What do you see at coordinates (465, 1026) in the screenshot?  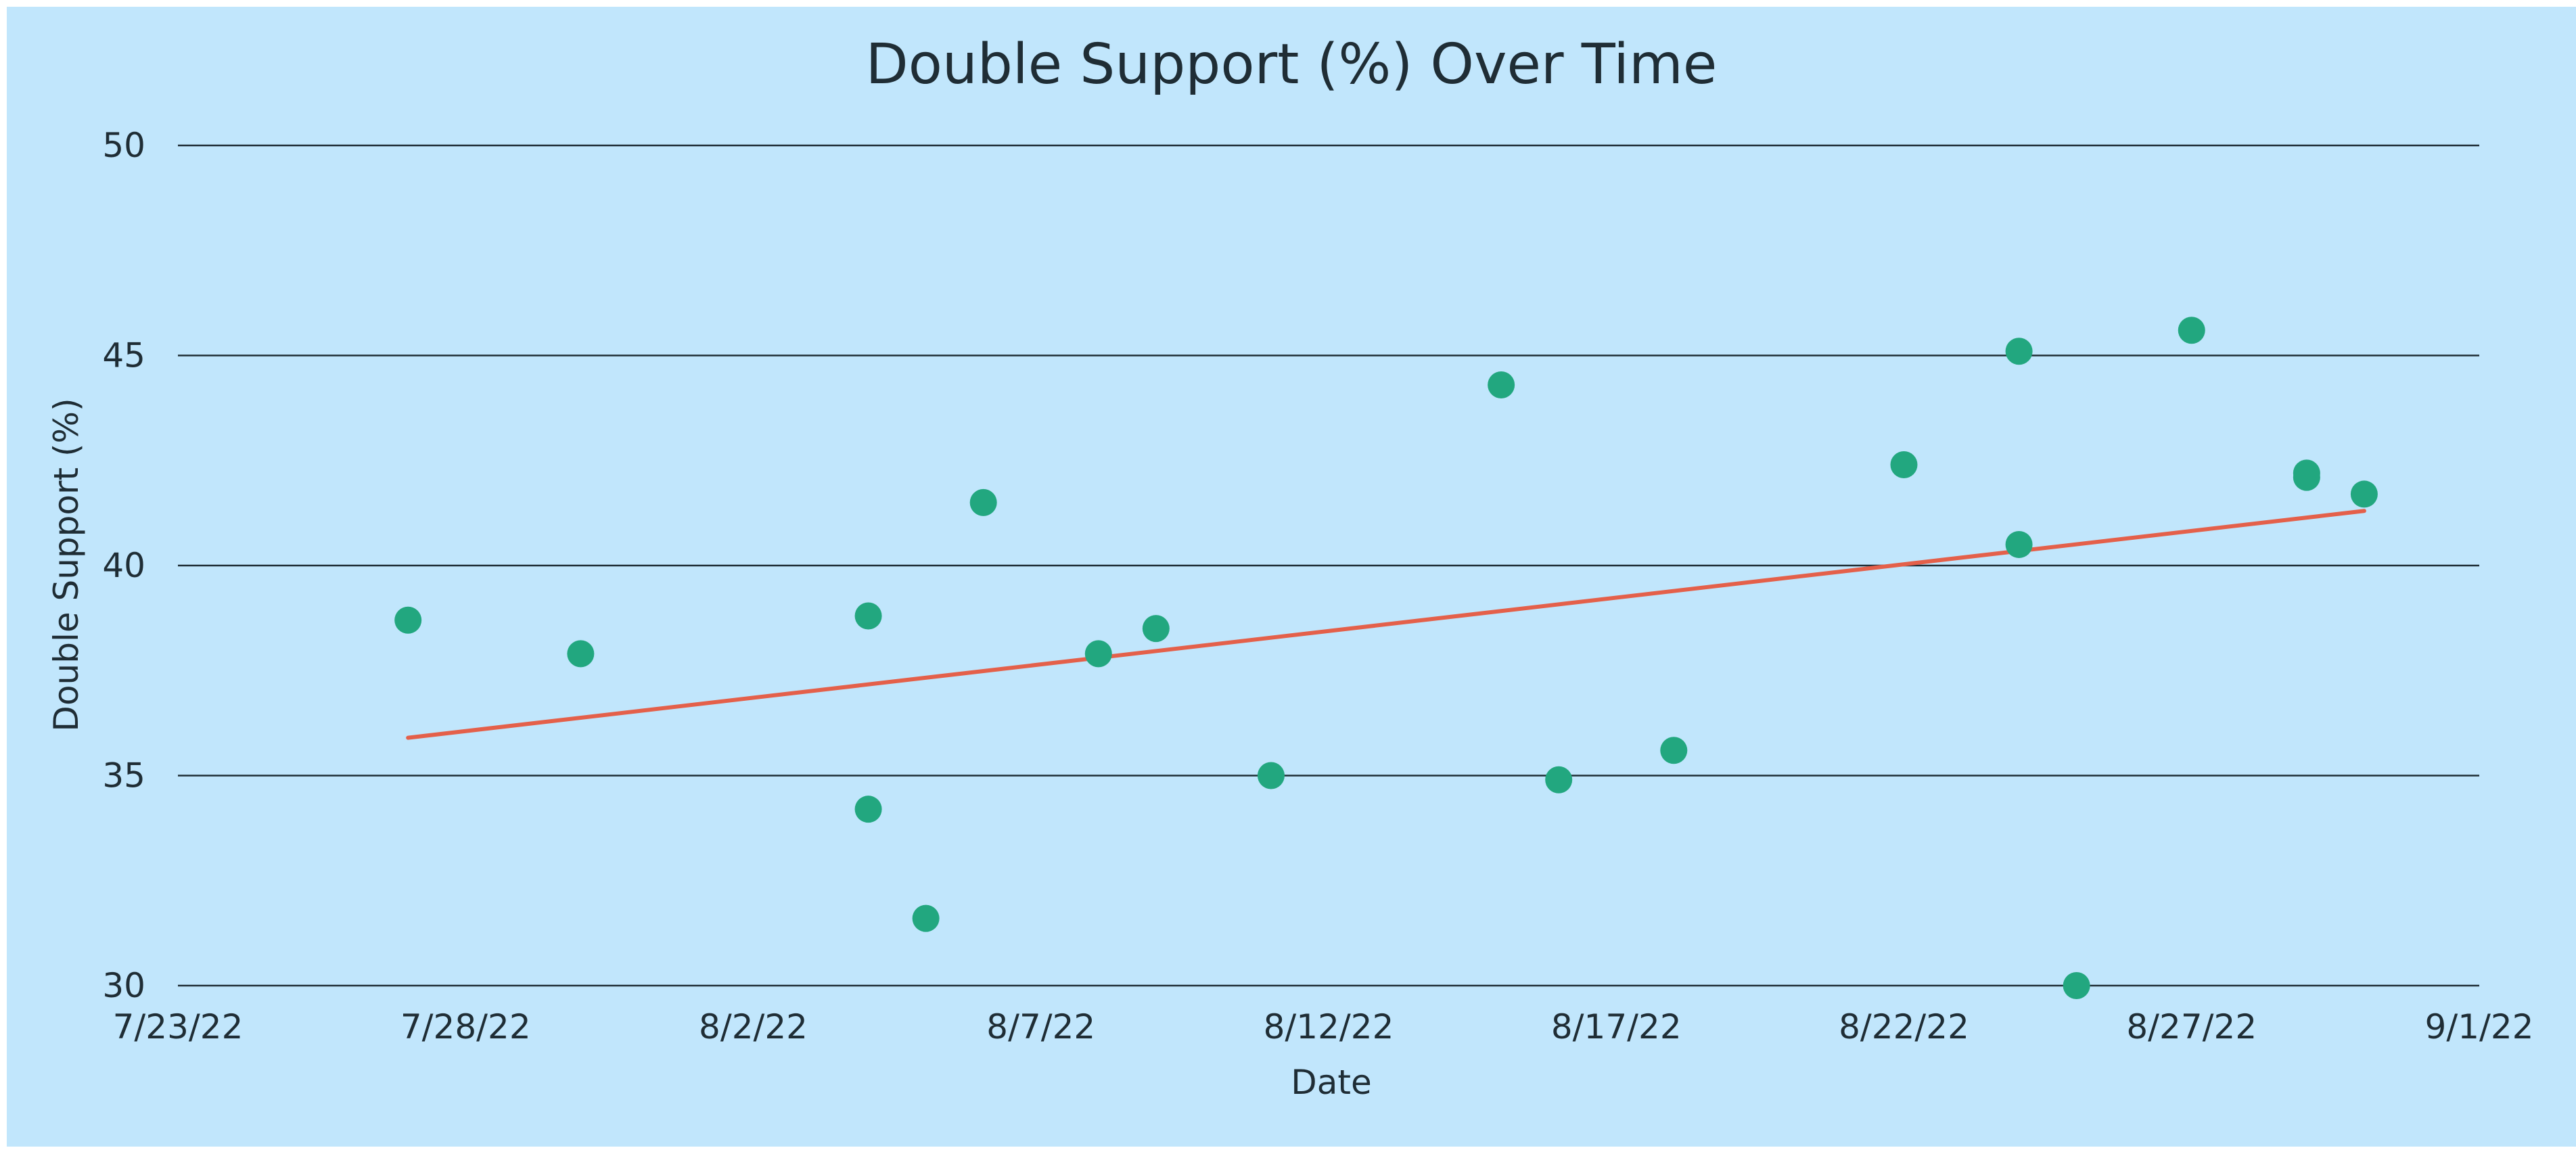 I see `x-tick-label: 7/28/22` at bounding box center [465, 1026].